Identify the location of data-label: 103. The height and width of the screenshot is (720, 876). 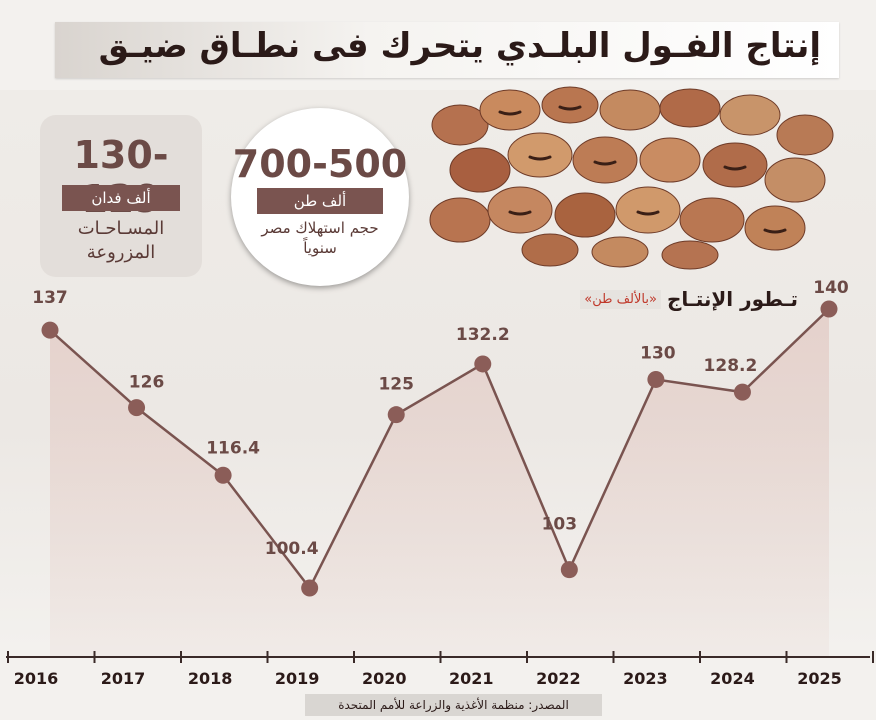
(560, 525).